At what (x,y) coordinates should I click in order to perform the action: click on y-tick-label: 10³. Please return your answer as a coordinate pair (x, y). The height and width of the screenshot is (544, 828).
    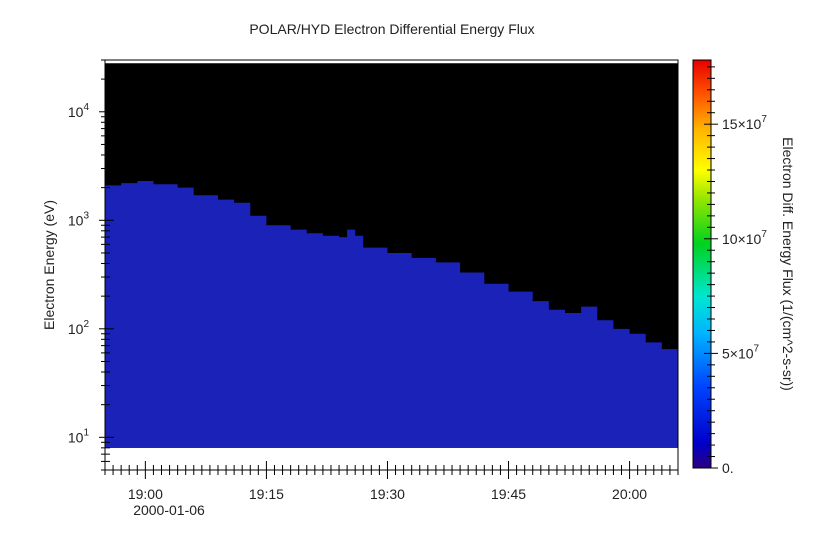
    Looking at the image, I should click on (79, 219).